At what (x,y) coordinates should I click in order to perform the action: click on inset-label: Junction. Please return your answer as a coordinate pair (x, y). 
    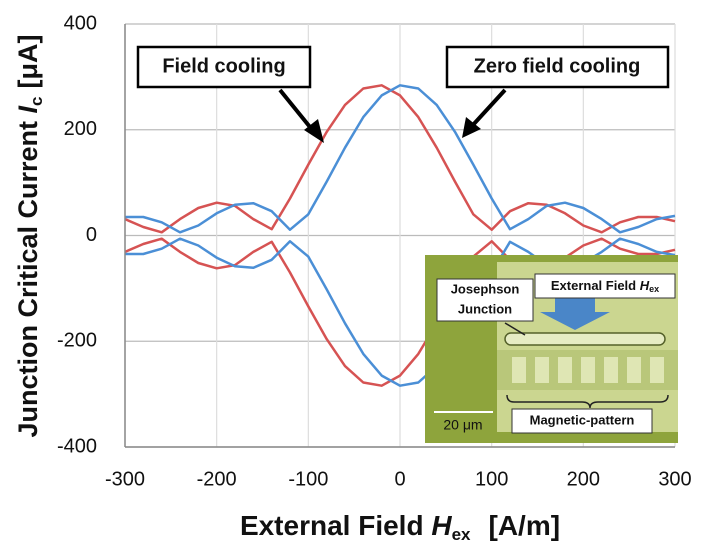
    Looking at the image, I should click on (485, 308).